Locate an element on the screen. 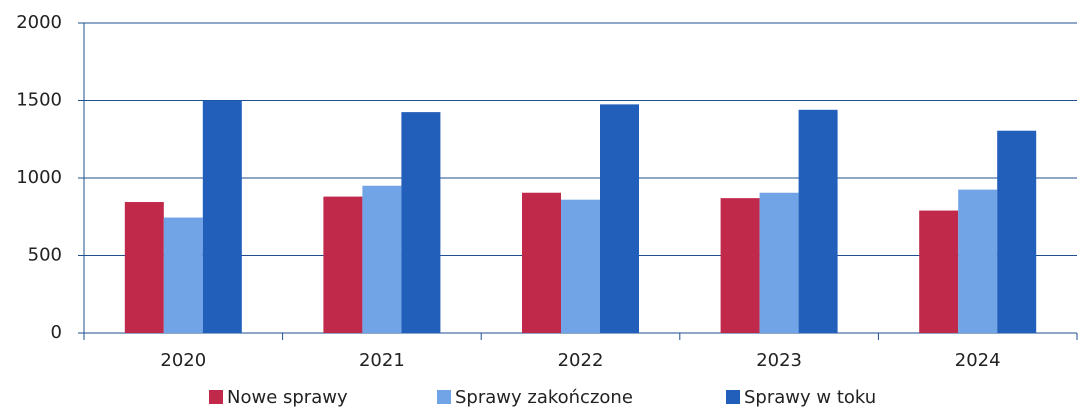  y-tick-label: 1000 is located at coordinates (39, 177).